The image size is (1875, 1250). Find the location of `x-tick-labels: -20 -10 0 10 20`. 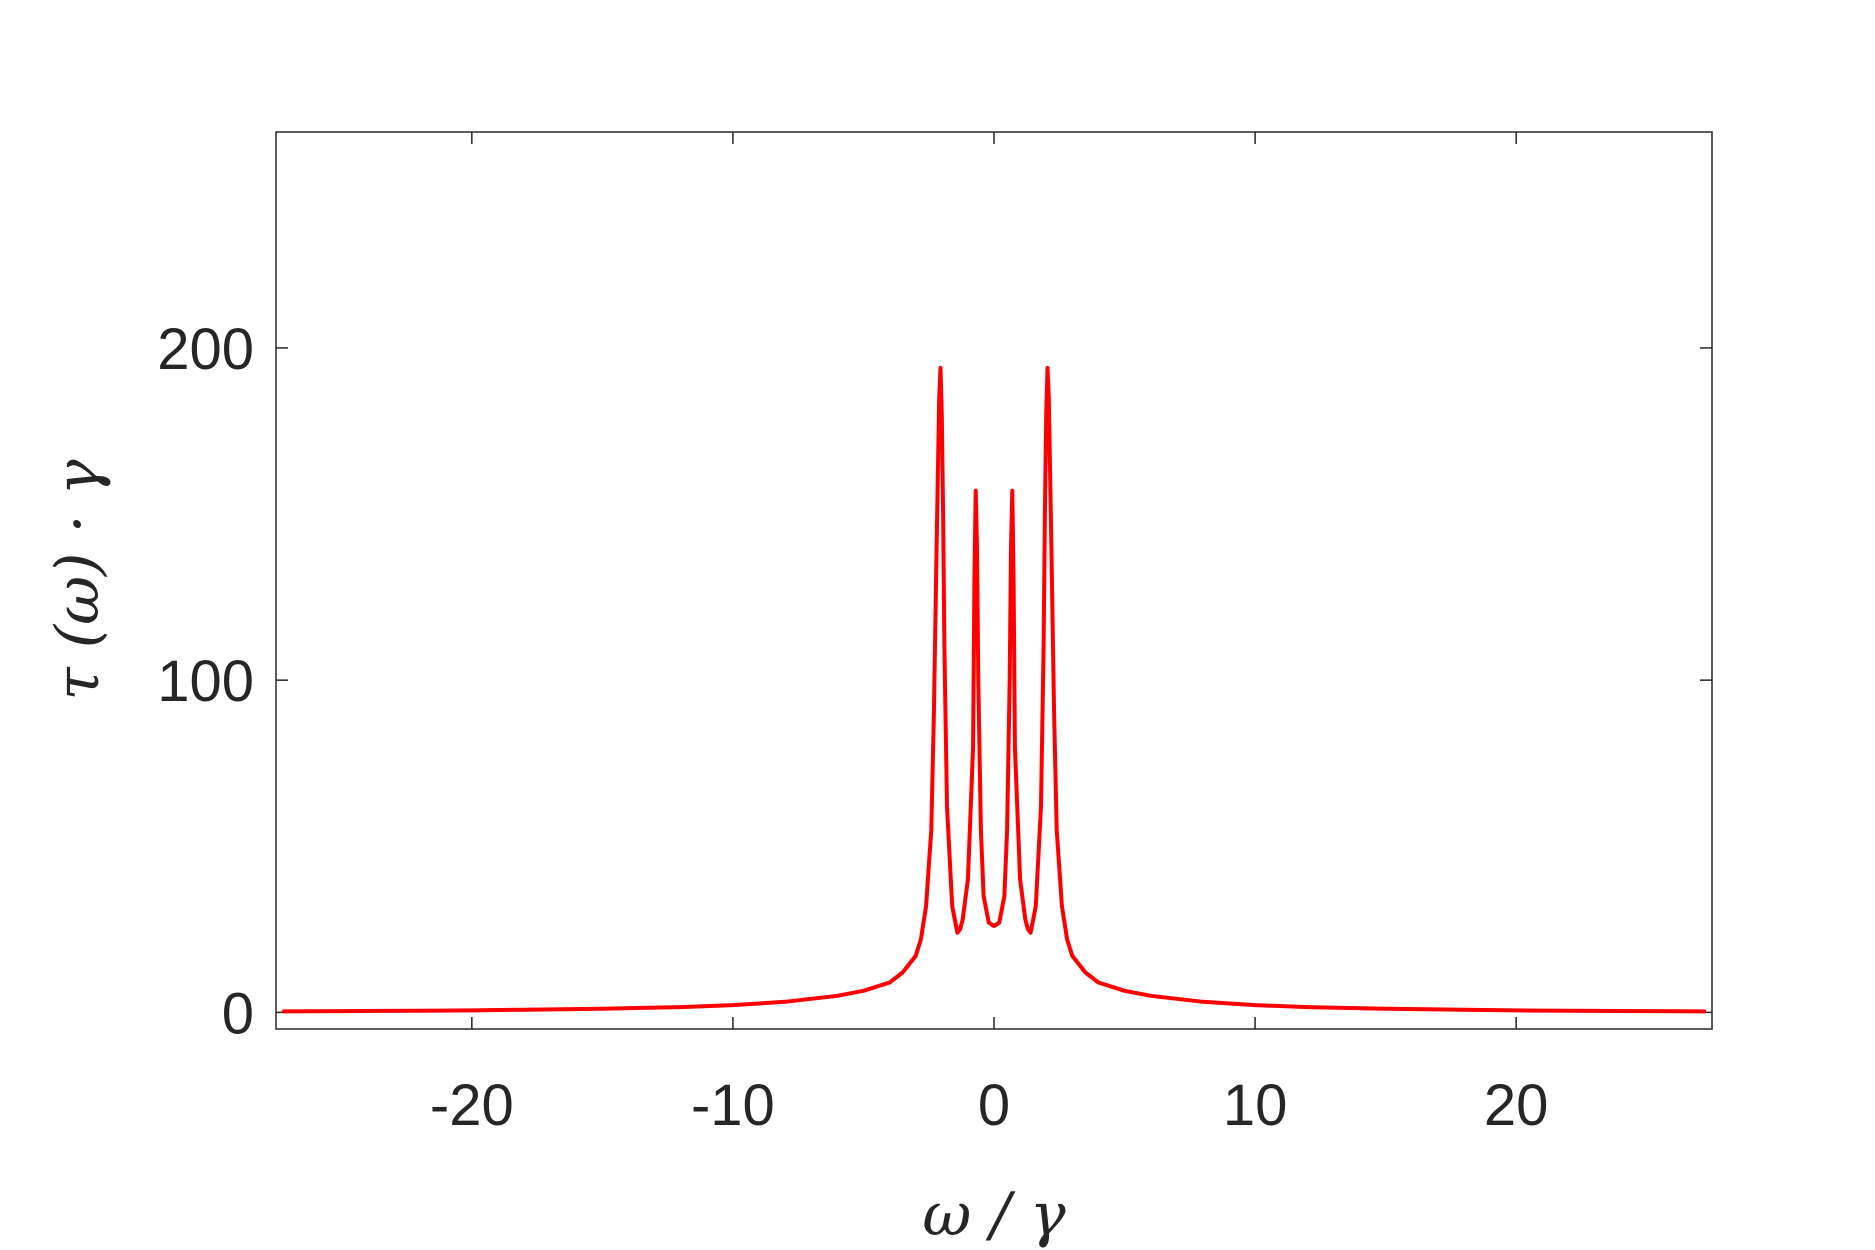

x-tick-labels: -20 -10 0 10 20 is located at coordinates (989, 1105).